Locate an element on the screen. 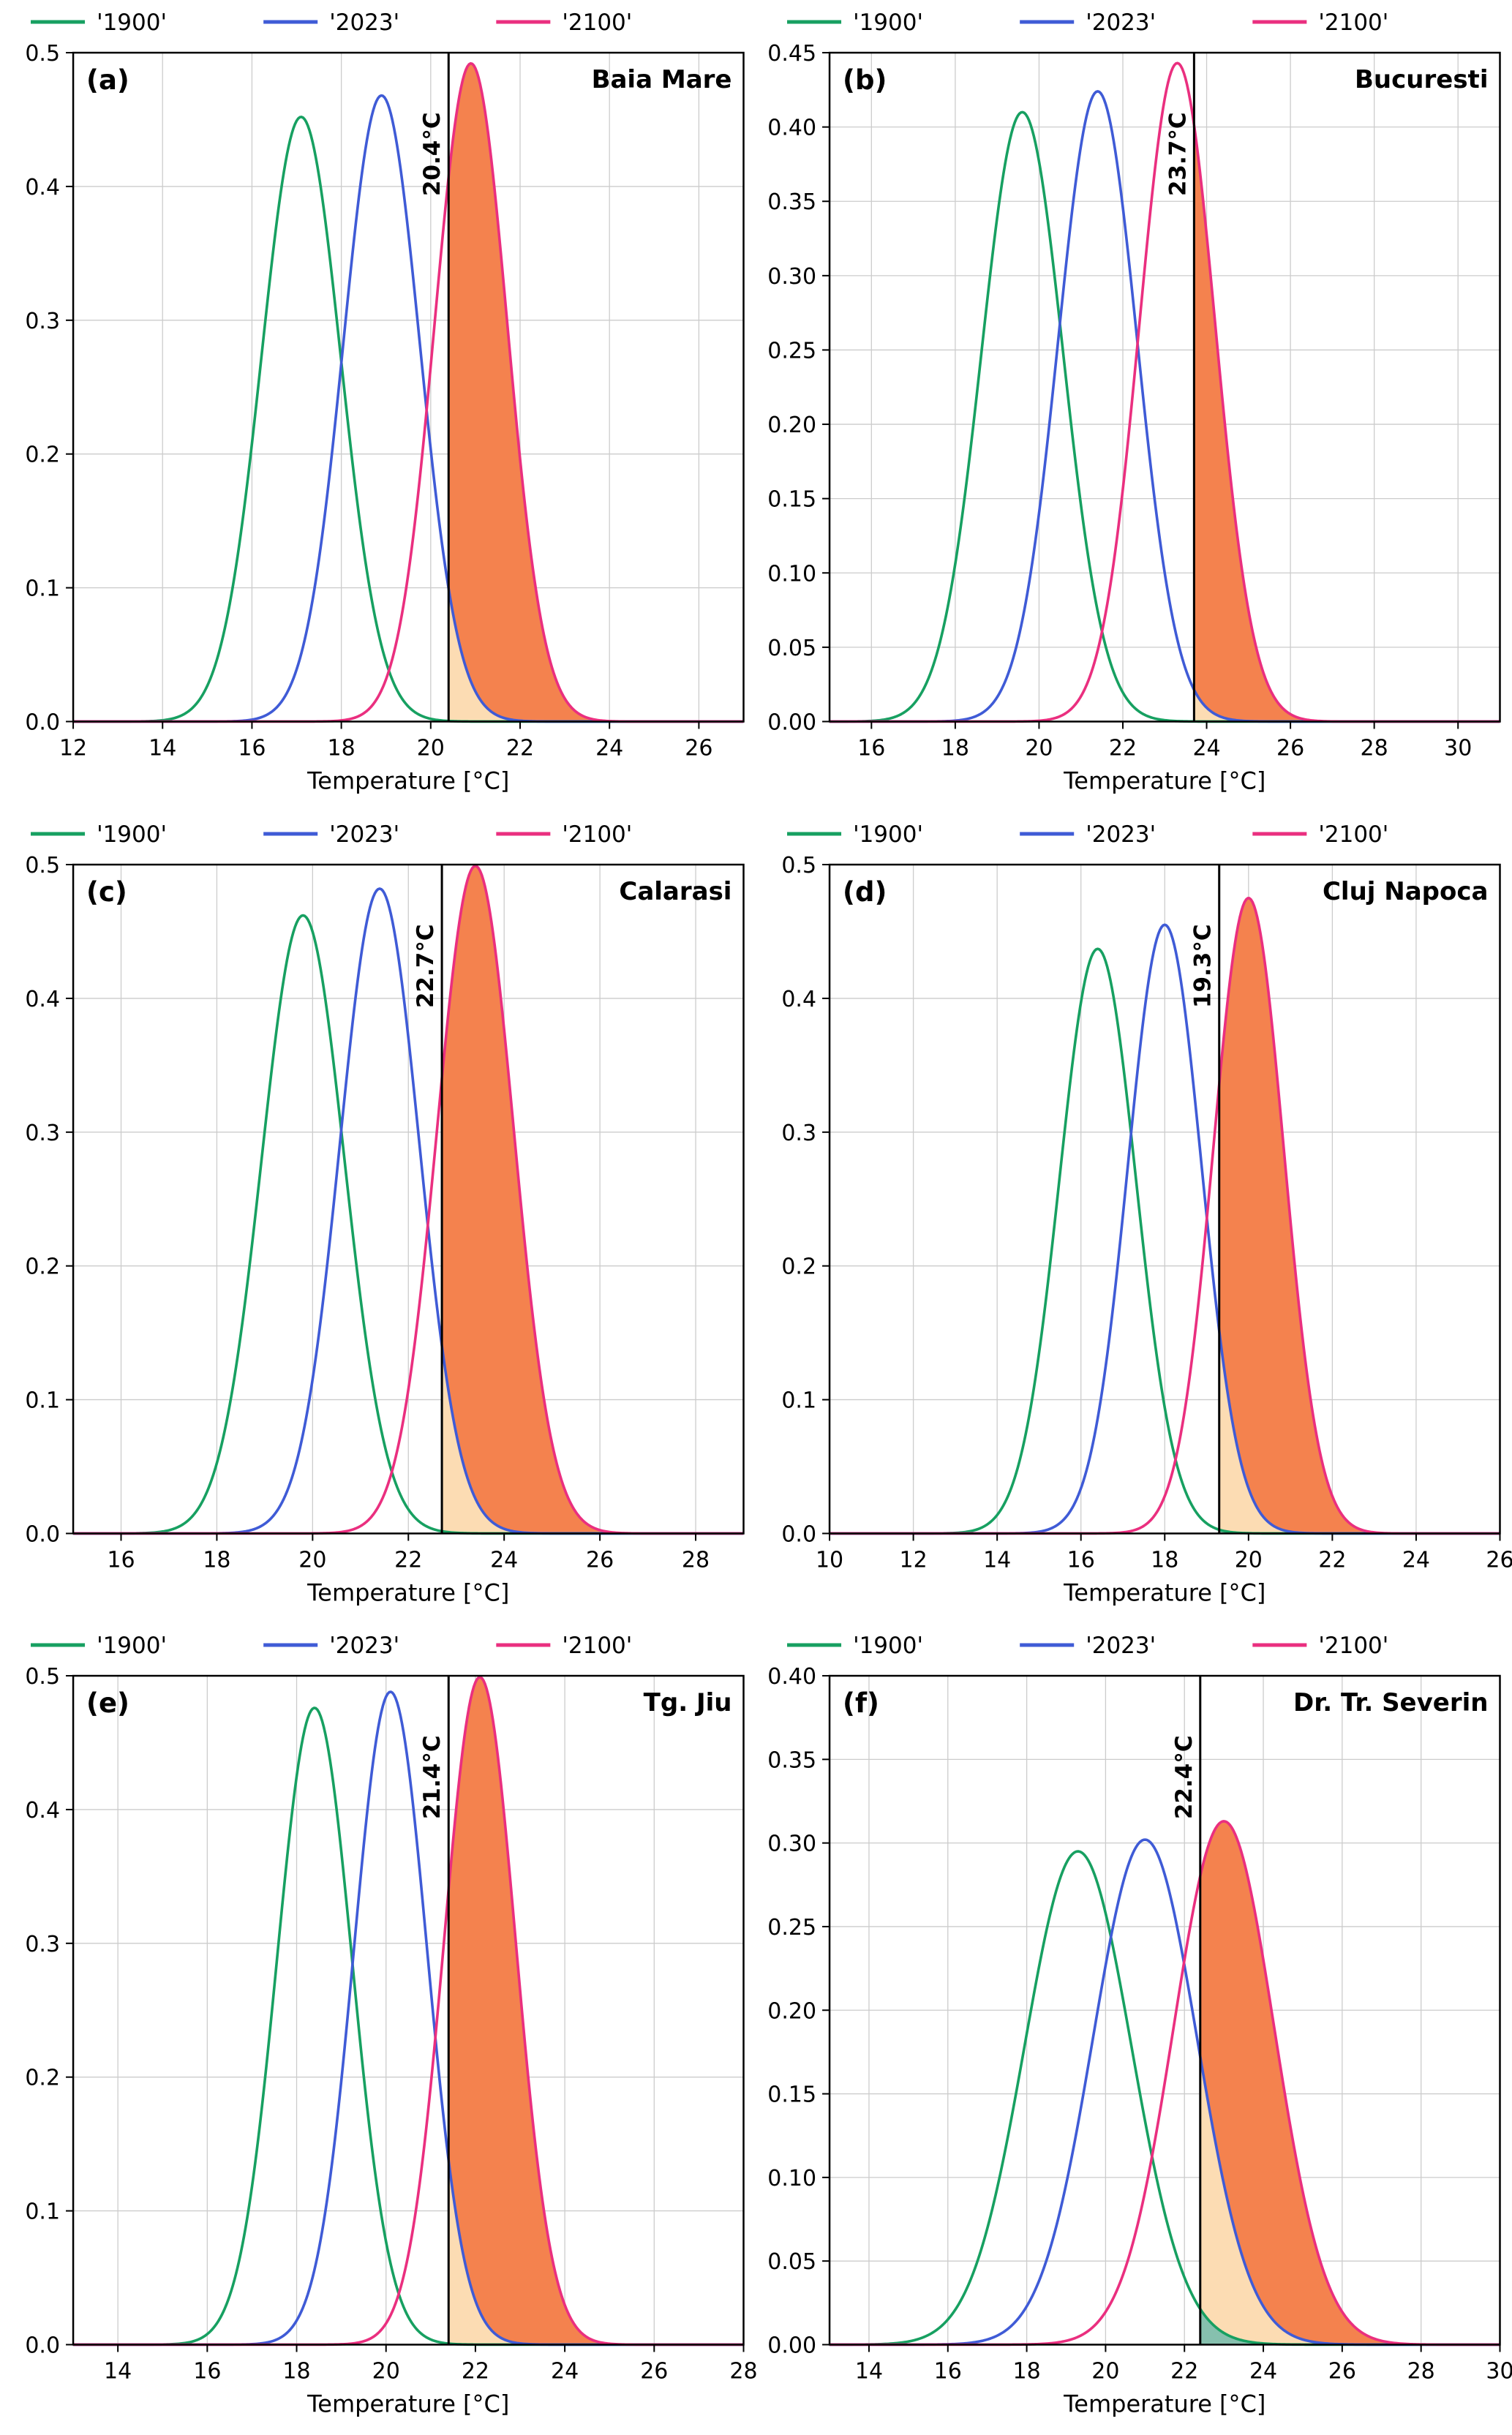  panel-title: Bucuresti is located at coordinates (1421, 79).